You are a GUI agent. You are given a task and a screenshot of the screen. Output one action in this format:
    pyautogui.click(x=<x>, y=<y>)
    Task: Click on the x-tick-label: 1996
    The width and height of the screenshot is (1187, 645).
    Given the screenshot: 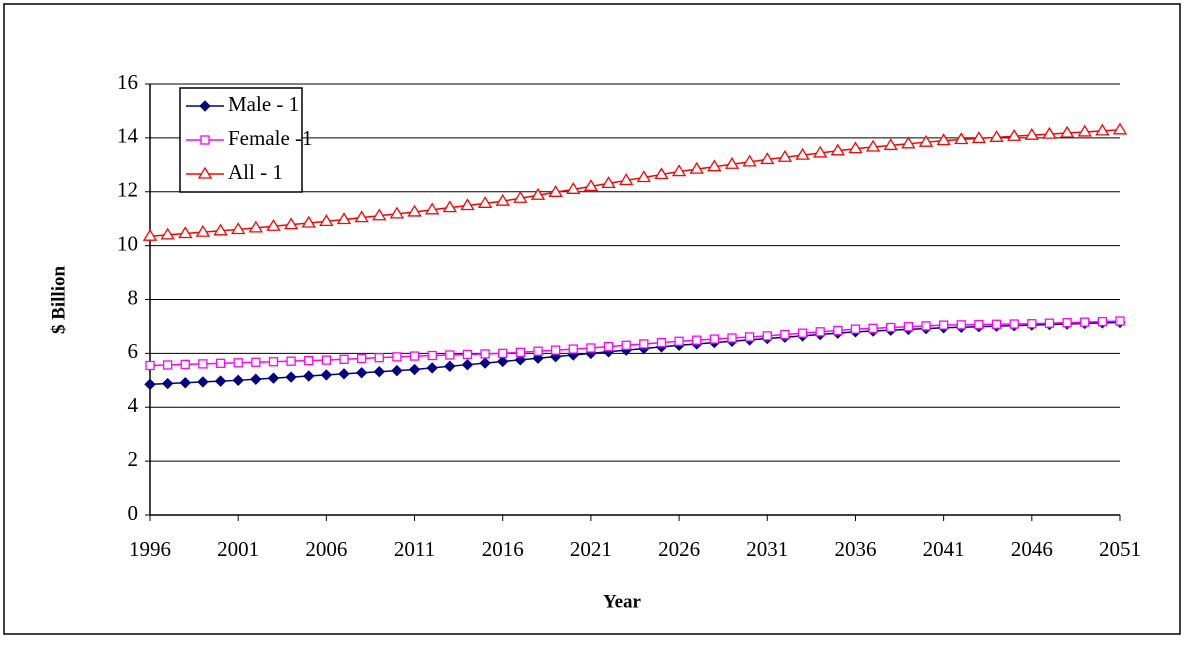 What is the action you would take?
    pyautogui.click(x=150, y=549)
    